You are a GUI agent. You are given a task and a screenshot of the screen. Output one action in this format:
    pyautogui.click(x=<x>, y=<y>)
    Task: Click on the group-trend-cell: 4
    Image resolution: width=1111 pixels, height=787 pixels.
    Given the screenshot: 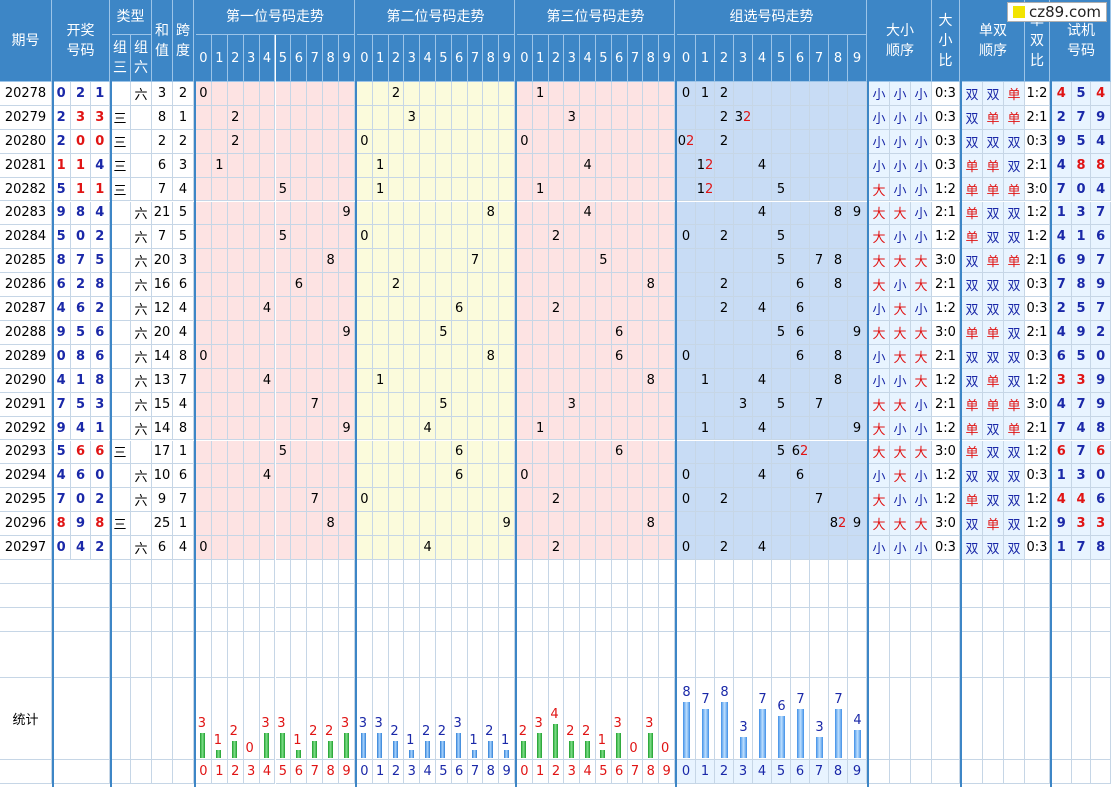 What is the action you would take?
    pyautogui.click(x=762, y=476)
    